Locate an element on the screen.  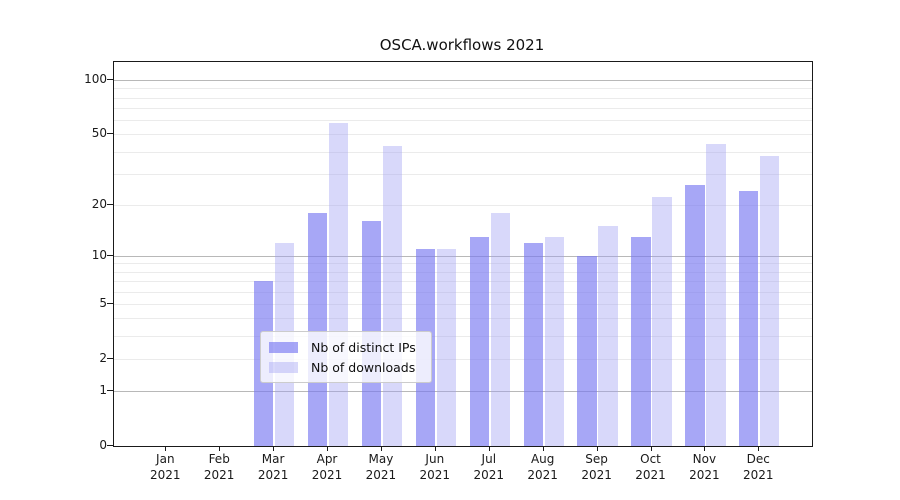
x-axis-month: Jul is located at coordinates (489, 459).